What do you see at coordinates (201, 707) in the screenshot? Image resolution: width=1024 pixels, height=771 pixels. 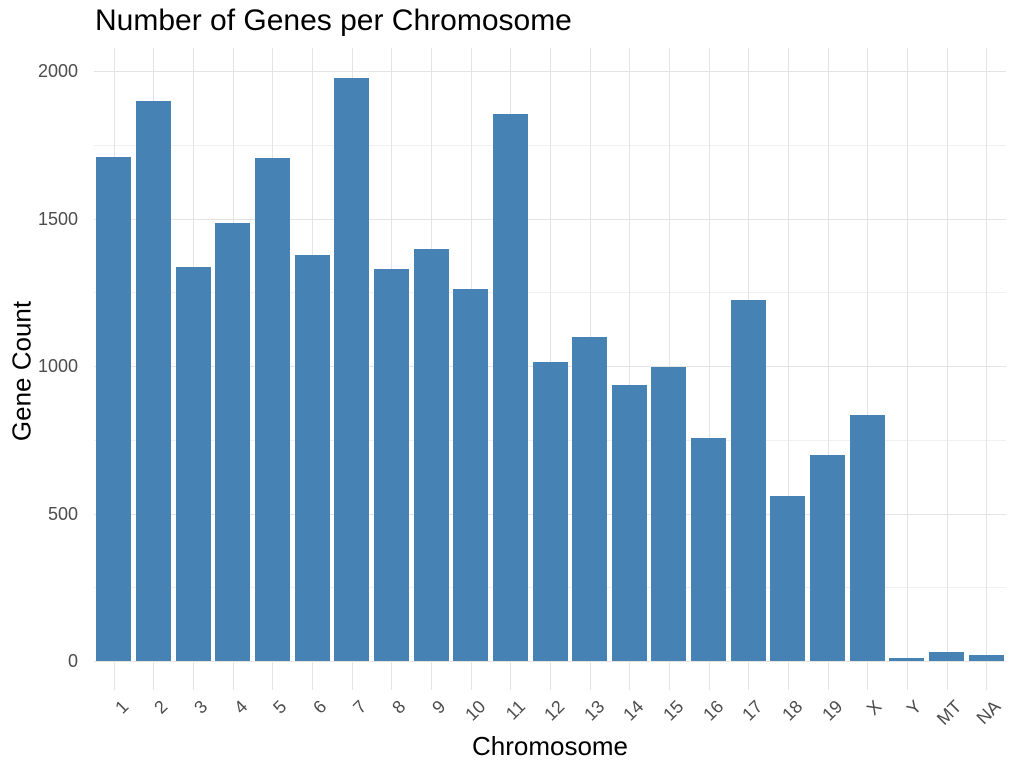 I see `x-tick-label: 3` at bounding box center [201, 707].